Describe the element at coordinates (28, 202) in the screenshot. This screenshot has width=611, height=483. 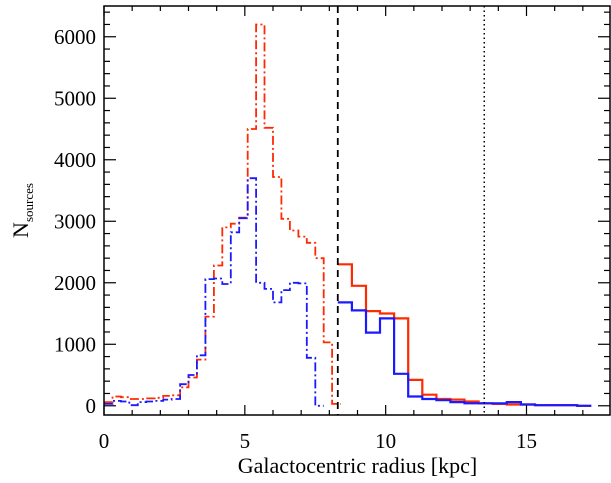
I see `y-axis-label-sub: sources` at that location.